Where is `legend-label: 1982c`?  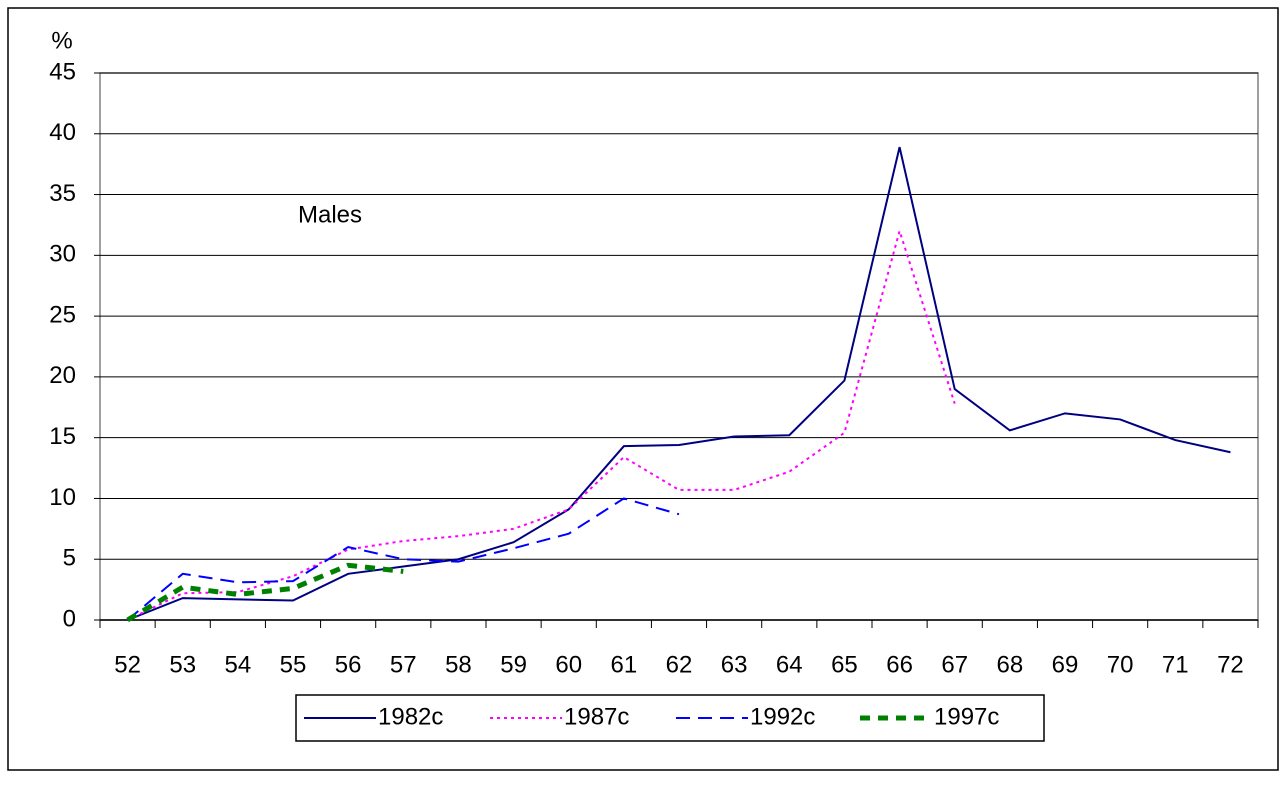 legend-label: 1982c is located at coordinates (410, 716).